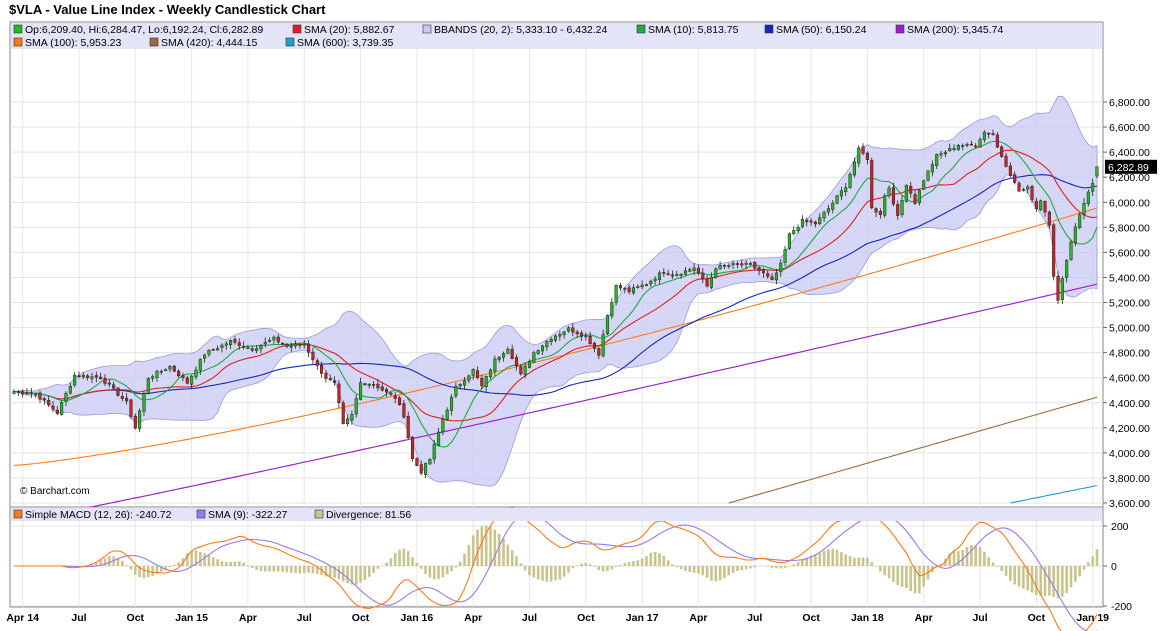 The height and width of the screenshot is (631, 1176). Describe the element at coordinates (290, 42) in the screenshot. I see `legend-swatch-sma600` at that location.